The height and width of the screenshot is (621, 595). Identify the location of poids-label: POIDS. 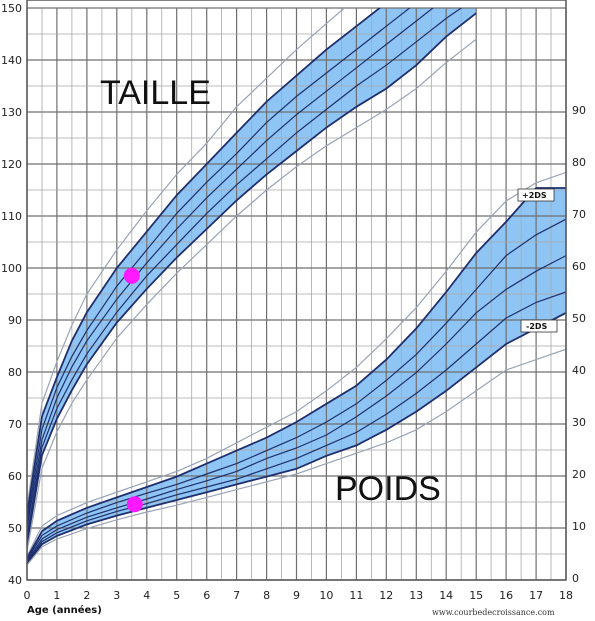
(388, 489).